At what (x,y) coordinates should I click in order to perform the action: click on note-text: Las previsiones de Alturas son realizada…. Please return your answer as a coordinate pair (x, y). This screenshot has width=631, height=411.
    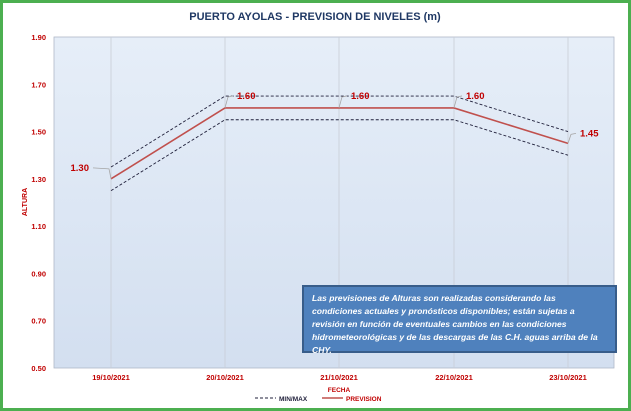
    Looking at the image, I should click on (455, 324).